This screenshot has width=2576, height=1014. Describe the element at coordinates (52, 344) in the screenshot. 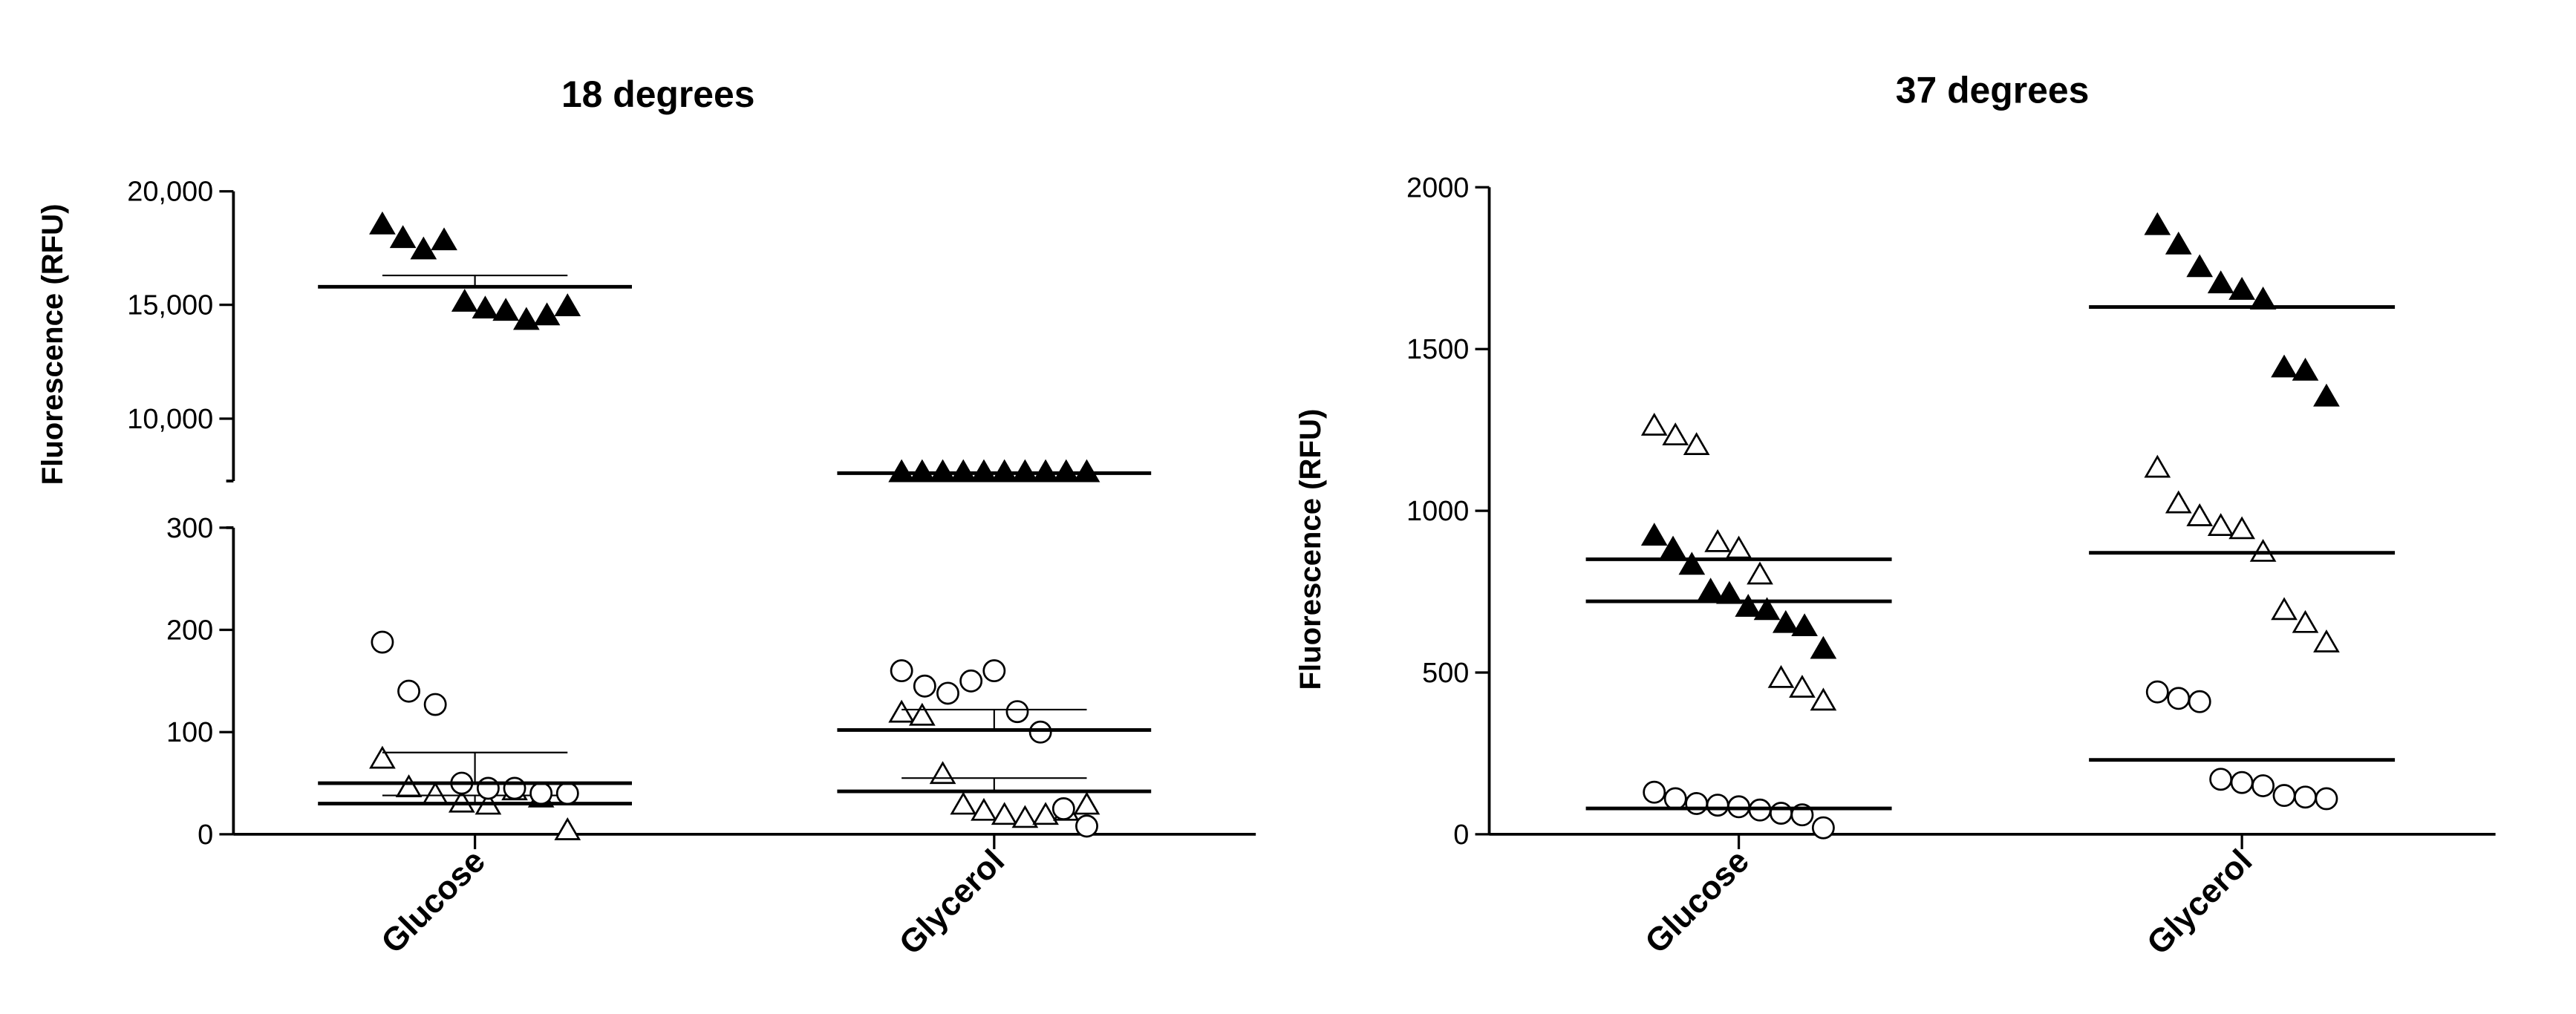

I see `chart-18-ylabel: Fluorescence (RFU)` at that location.